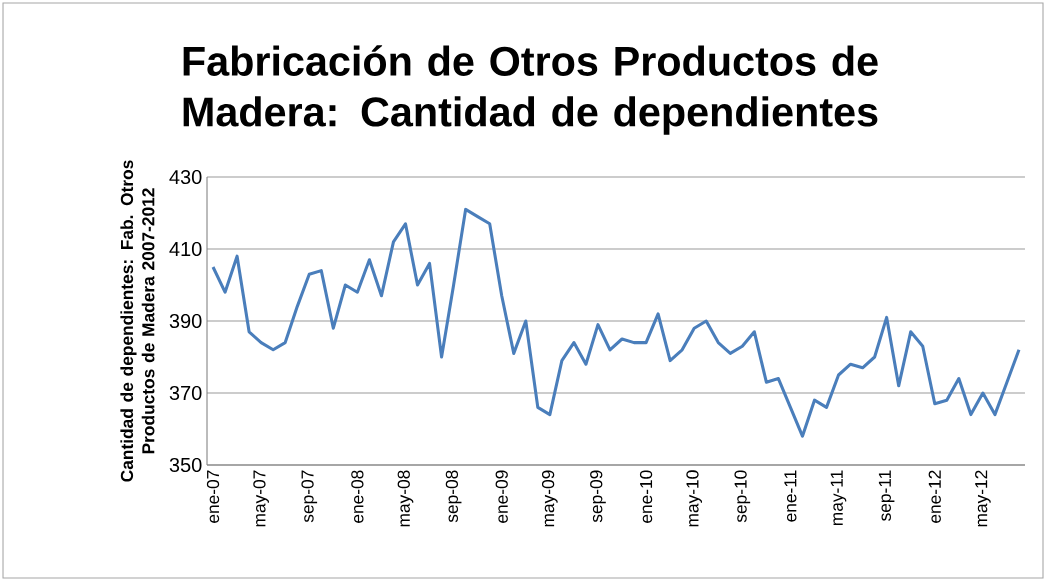 The image size is (1046, 581). I want to click on x-tick-label: may-08, so click(405, 498).